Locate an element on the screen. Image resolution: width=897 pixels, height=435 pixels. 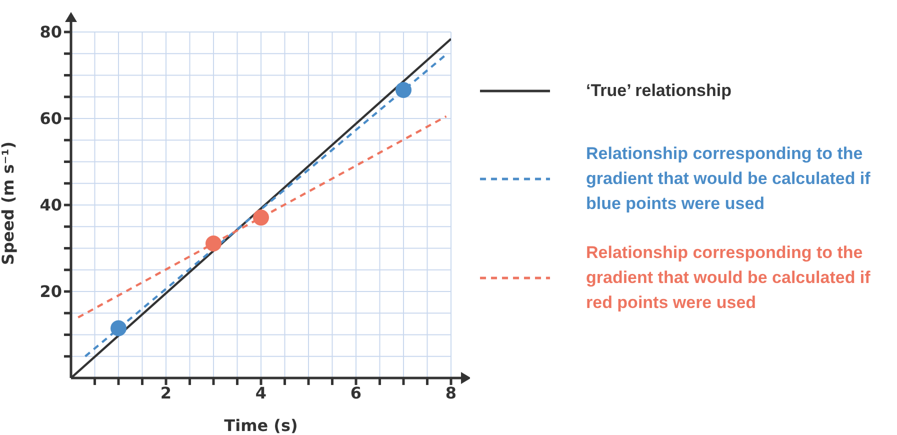
x-tick-label: 6 is located at coordinates (356, 392).